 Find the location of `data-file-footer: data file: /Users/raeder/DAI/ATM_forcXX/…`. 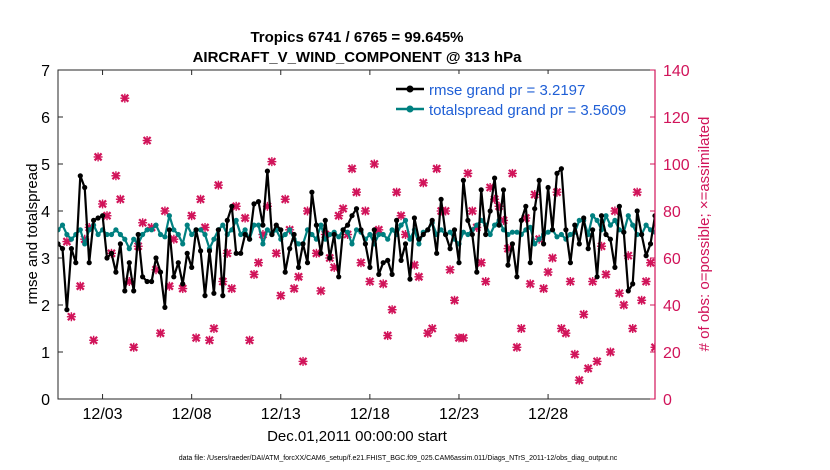

data-file-footer: data file: /Users/raeder/DAI/ATM_forcXX/… is located at coordinates (398, 458).